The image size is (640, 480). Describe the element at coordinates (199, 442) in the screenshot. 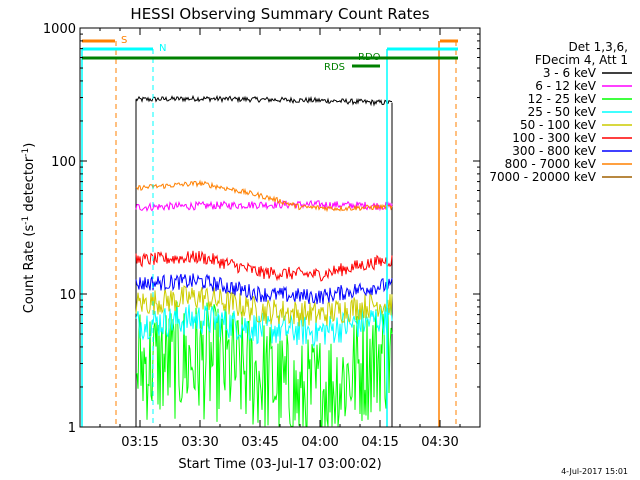

I see `x-tick-label: 03:30` at that location.